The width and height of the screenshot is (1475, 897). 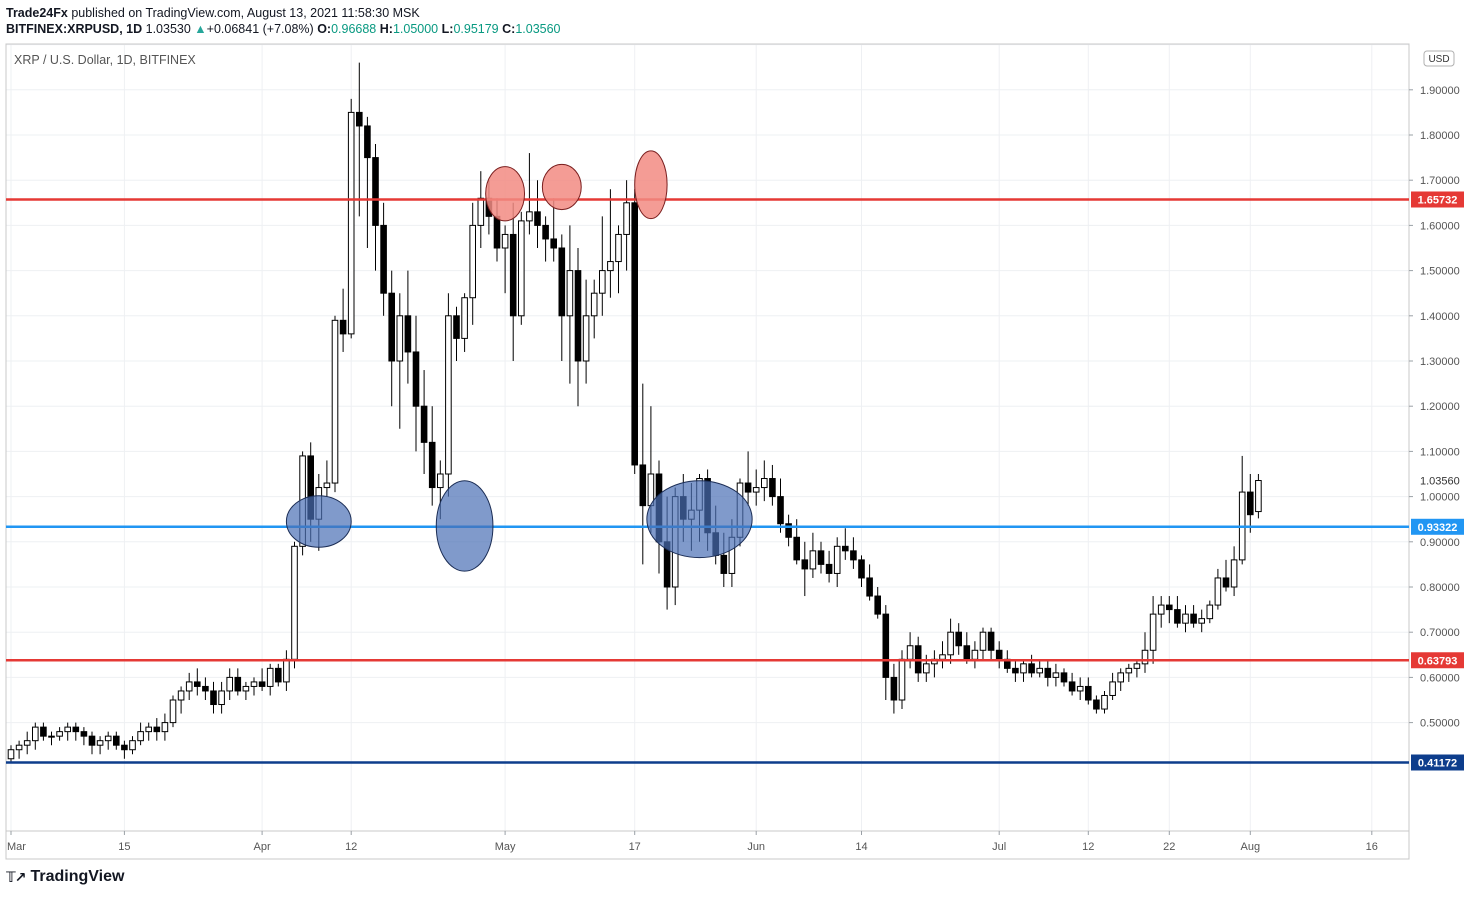 I want to click on publisher-name: Trade24Fx, so click(x=37, y=13).